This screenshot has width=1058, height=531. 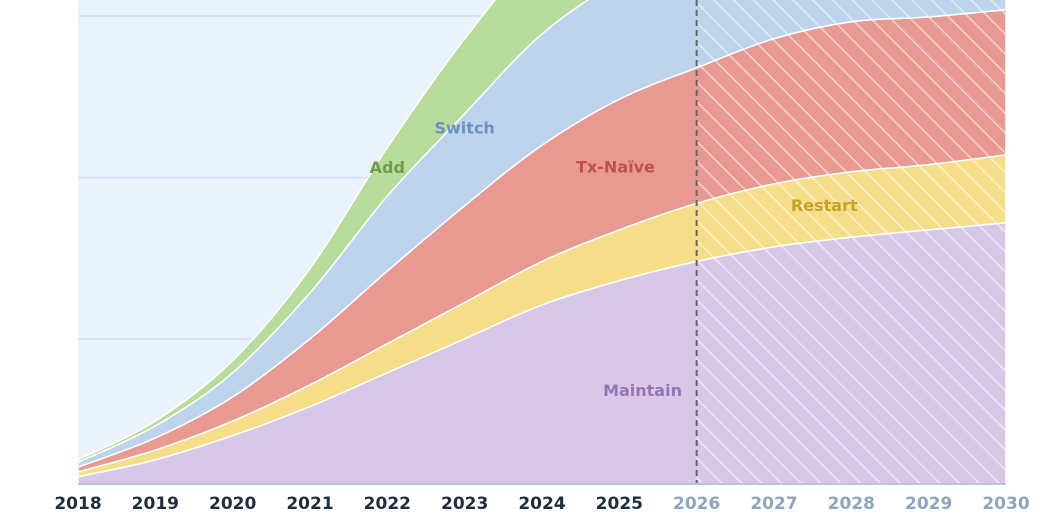 What do you see at coordinates (642, 390) in the screenshot?
I see `series-label-maintain: Maintain` at bounding box center [642, 390].